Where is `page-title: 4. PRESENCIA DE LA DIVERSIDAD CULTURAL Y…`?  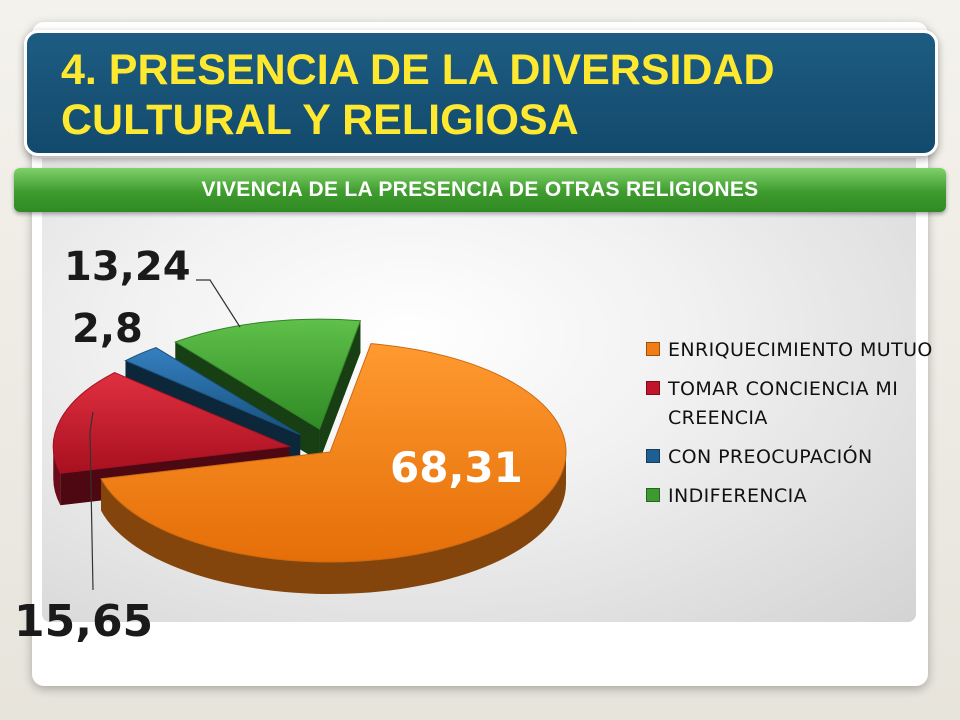
page-title: 4. PRESENCIA DE LA DIVERSIDAD CULTURAL Y… is located at coordinates (418, 95).